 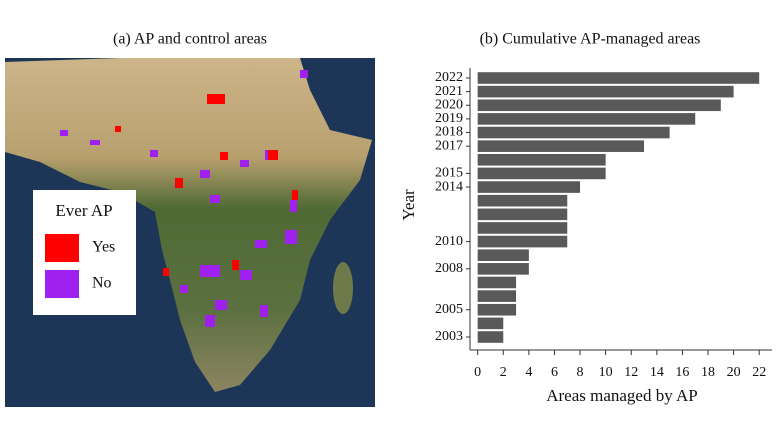 I want to click on x-tick-label: 20, so click(x=734, y=372).